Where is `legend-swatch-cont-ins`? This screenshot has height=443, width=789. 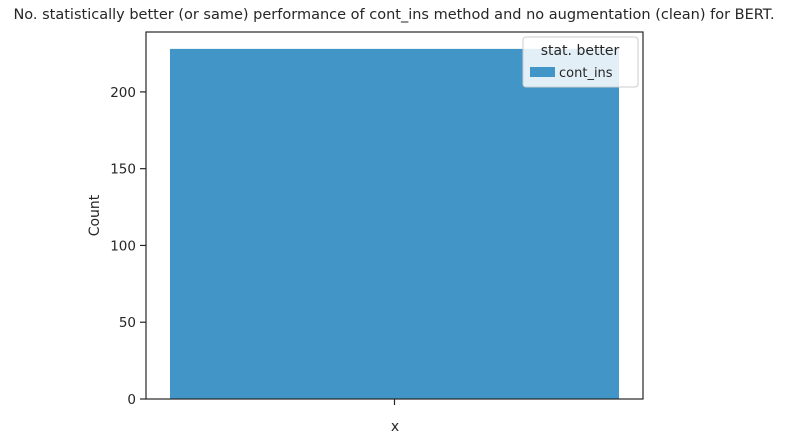
legend-swatch-cont-ins is located at coordinates (542, 72).